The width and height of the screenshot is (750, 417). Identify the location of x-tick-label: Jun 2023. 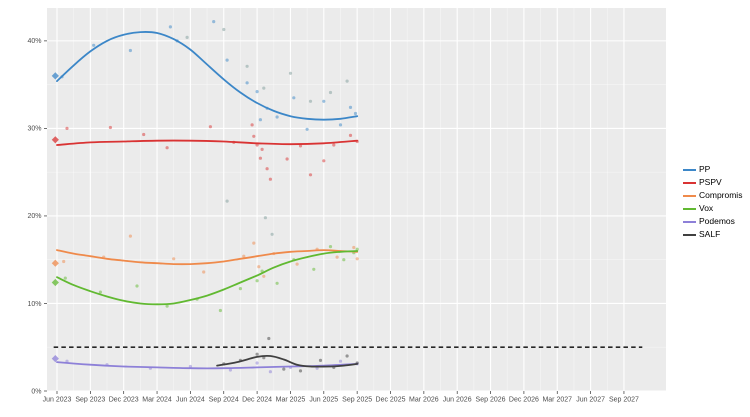
(57, 400).